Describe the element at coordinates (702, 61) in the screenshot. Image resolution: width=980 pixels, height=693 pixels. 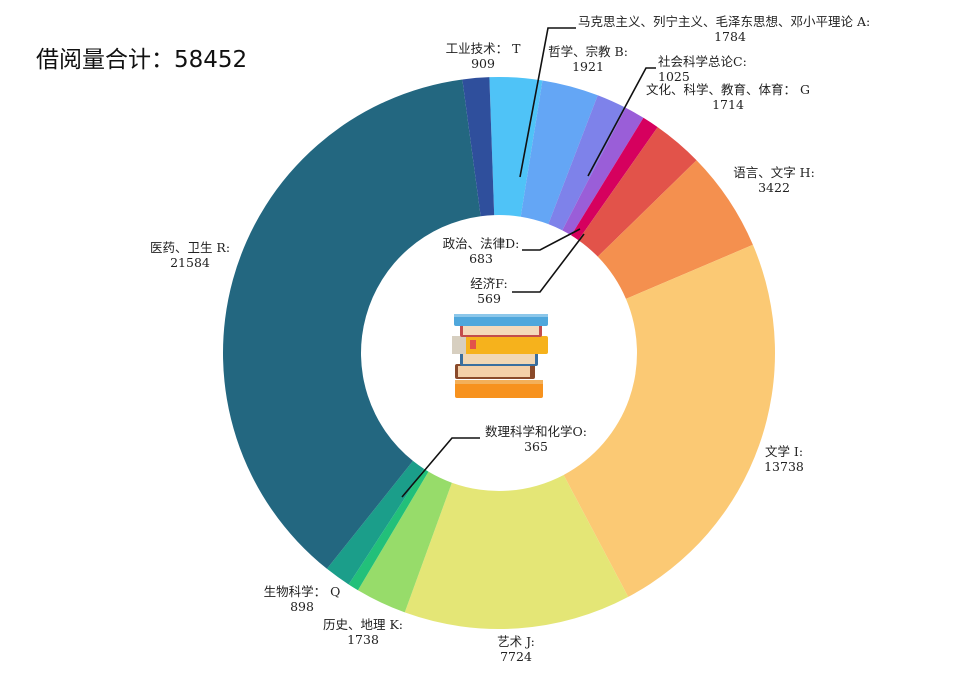
I see `label-social-science-c: 社会科学总论C:` at that location.